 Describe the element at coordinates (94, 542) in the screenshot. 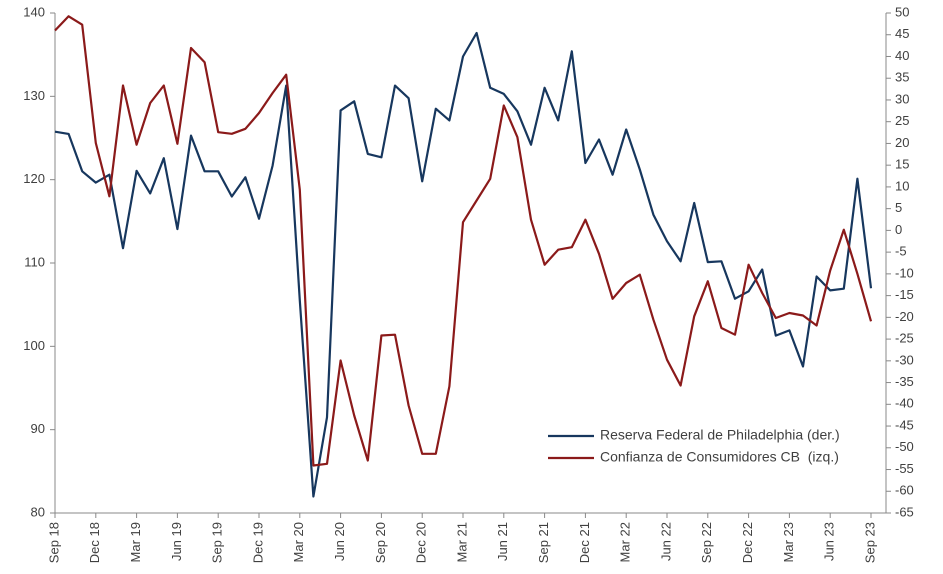

I see `x-tick-label: Dec 18` at that location.